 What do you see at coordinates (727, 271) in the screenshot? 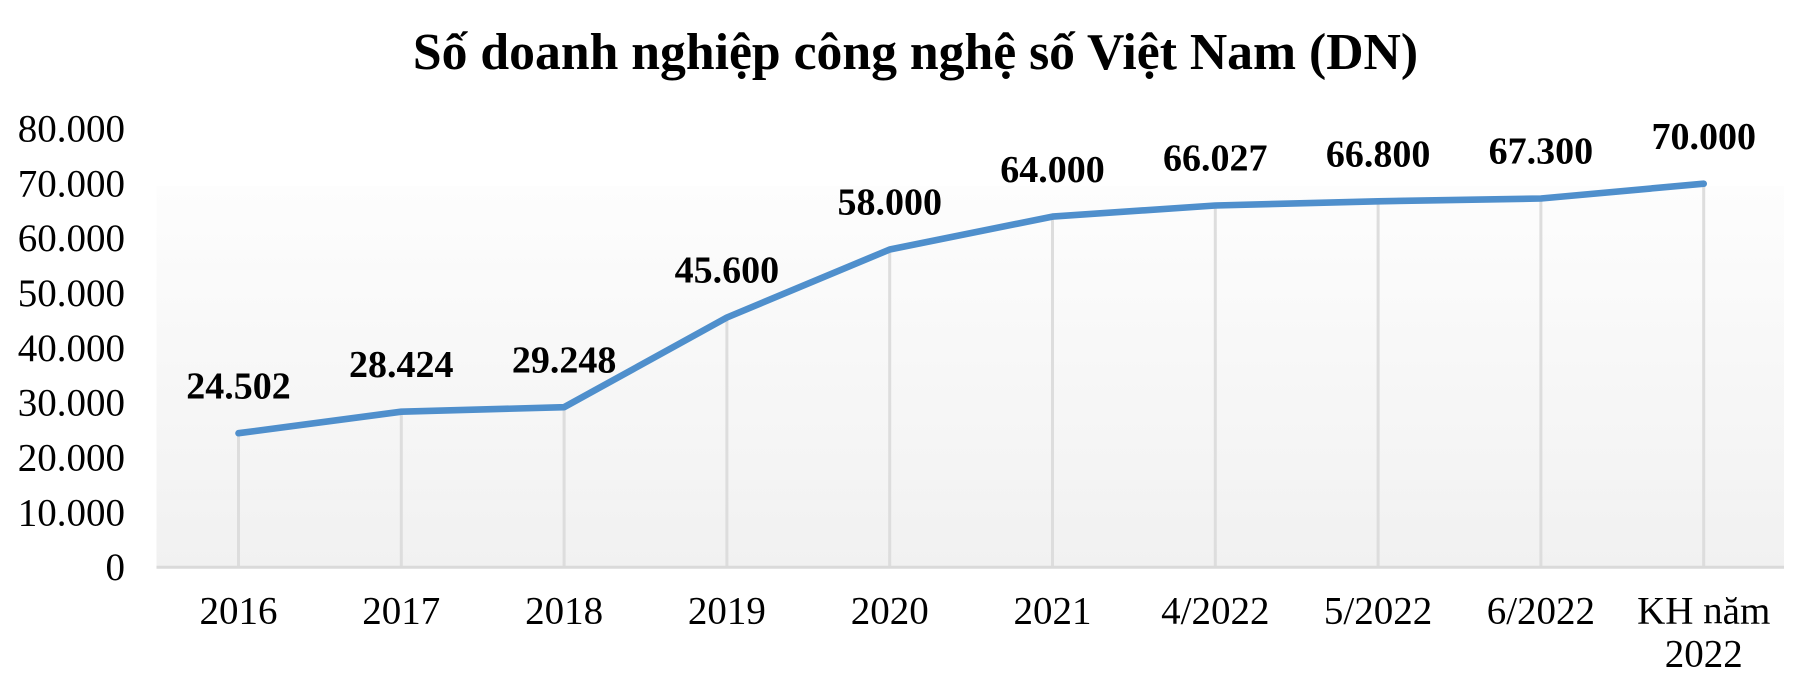
I see `svg-text: 45.600` at bounding box center [727, 271].